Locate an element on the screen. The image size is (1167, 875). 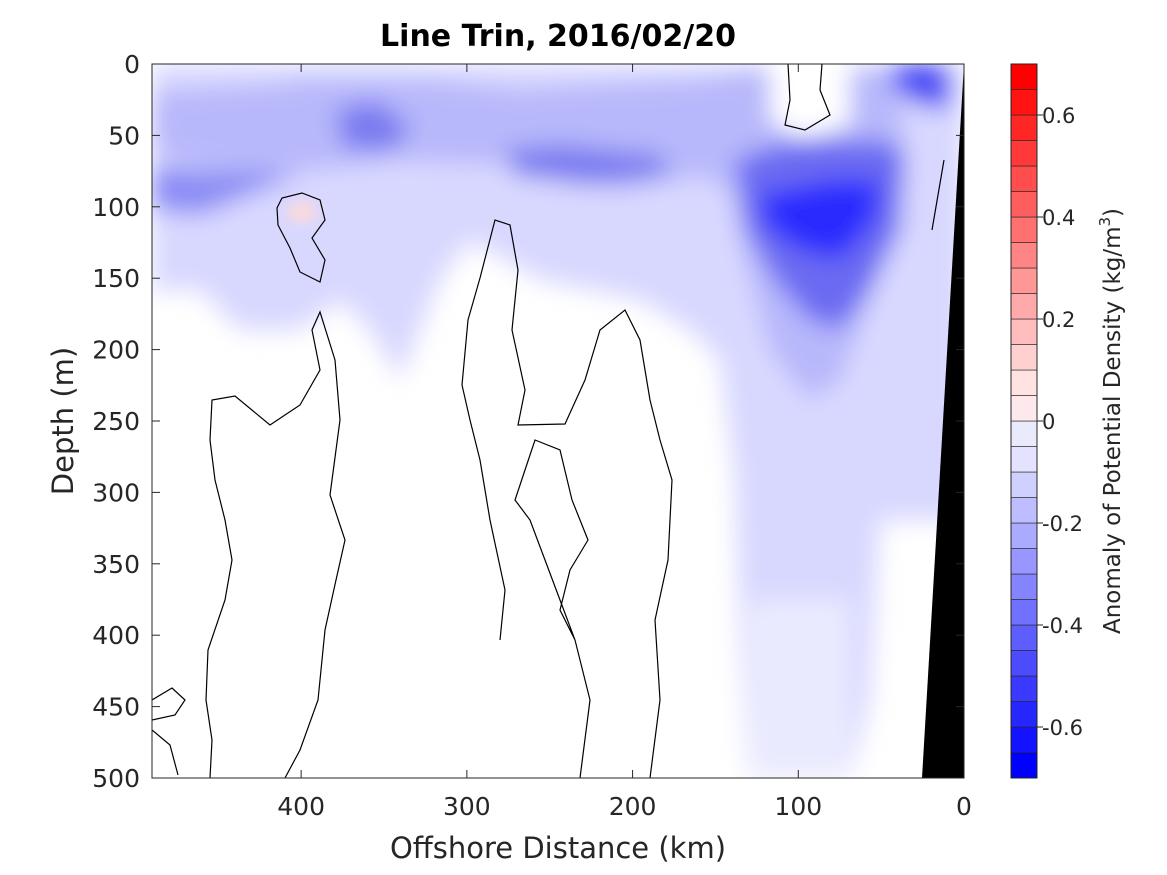
warm-patch is located at coordinates (302, 212).